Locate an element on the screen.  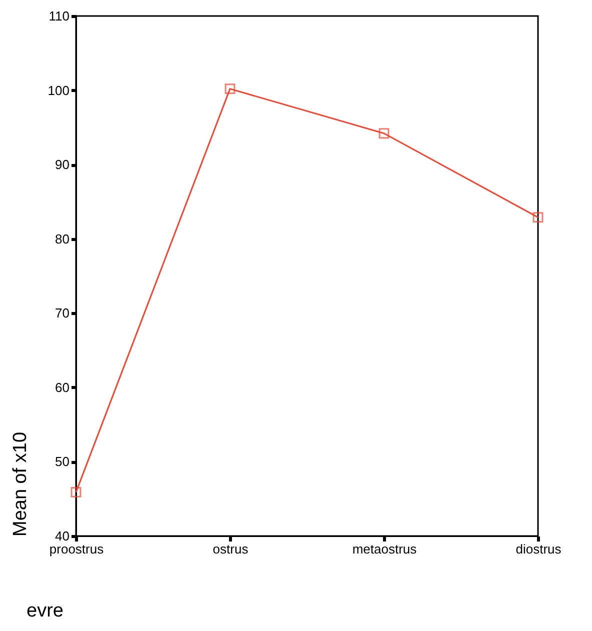
y-tick-label: 80 is located at coordinates (62, 238).